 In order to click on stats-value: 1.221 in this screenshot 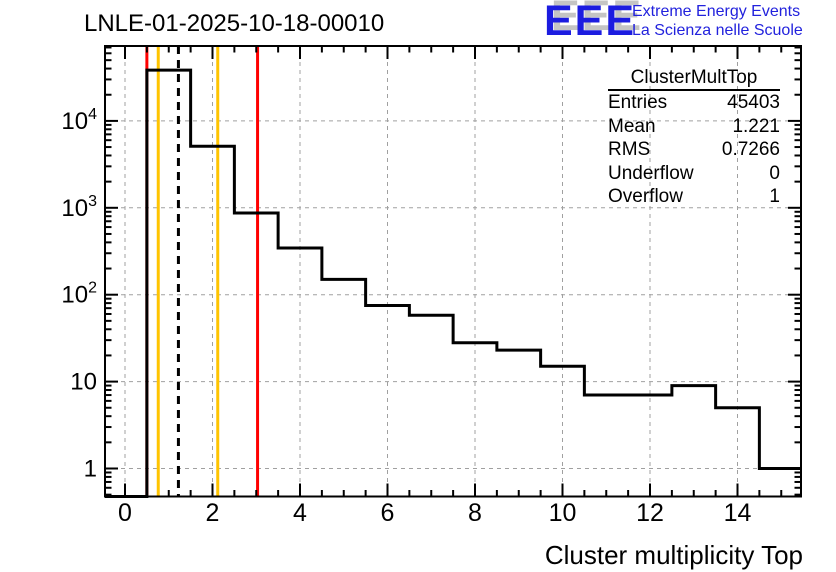, I will do `click(756, 126)`.